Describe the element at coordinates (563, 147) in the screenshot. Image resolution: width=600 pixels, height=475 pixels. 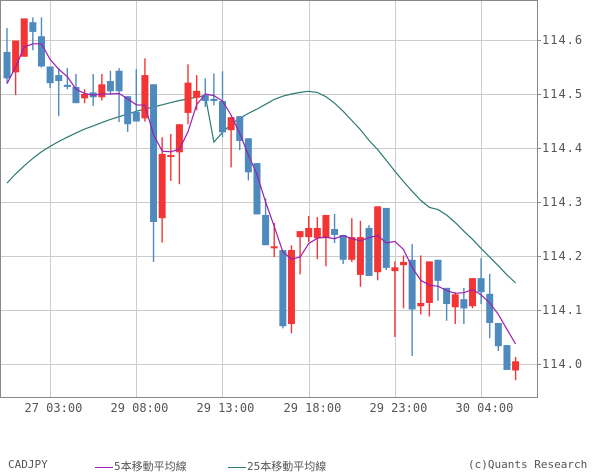
I see `y-tick-label: 114.4` at that location.